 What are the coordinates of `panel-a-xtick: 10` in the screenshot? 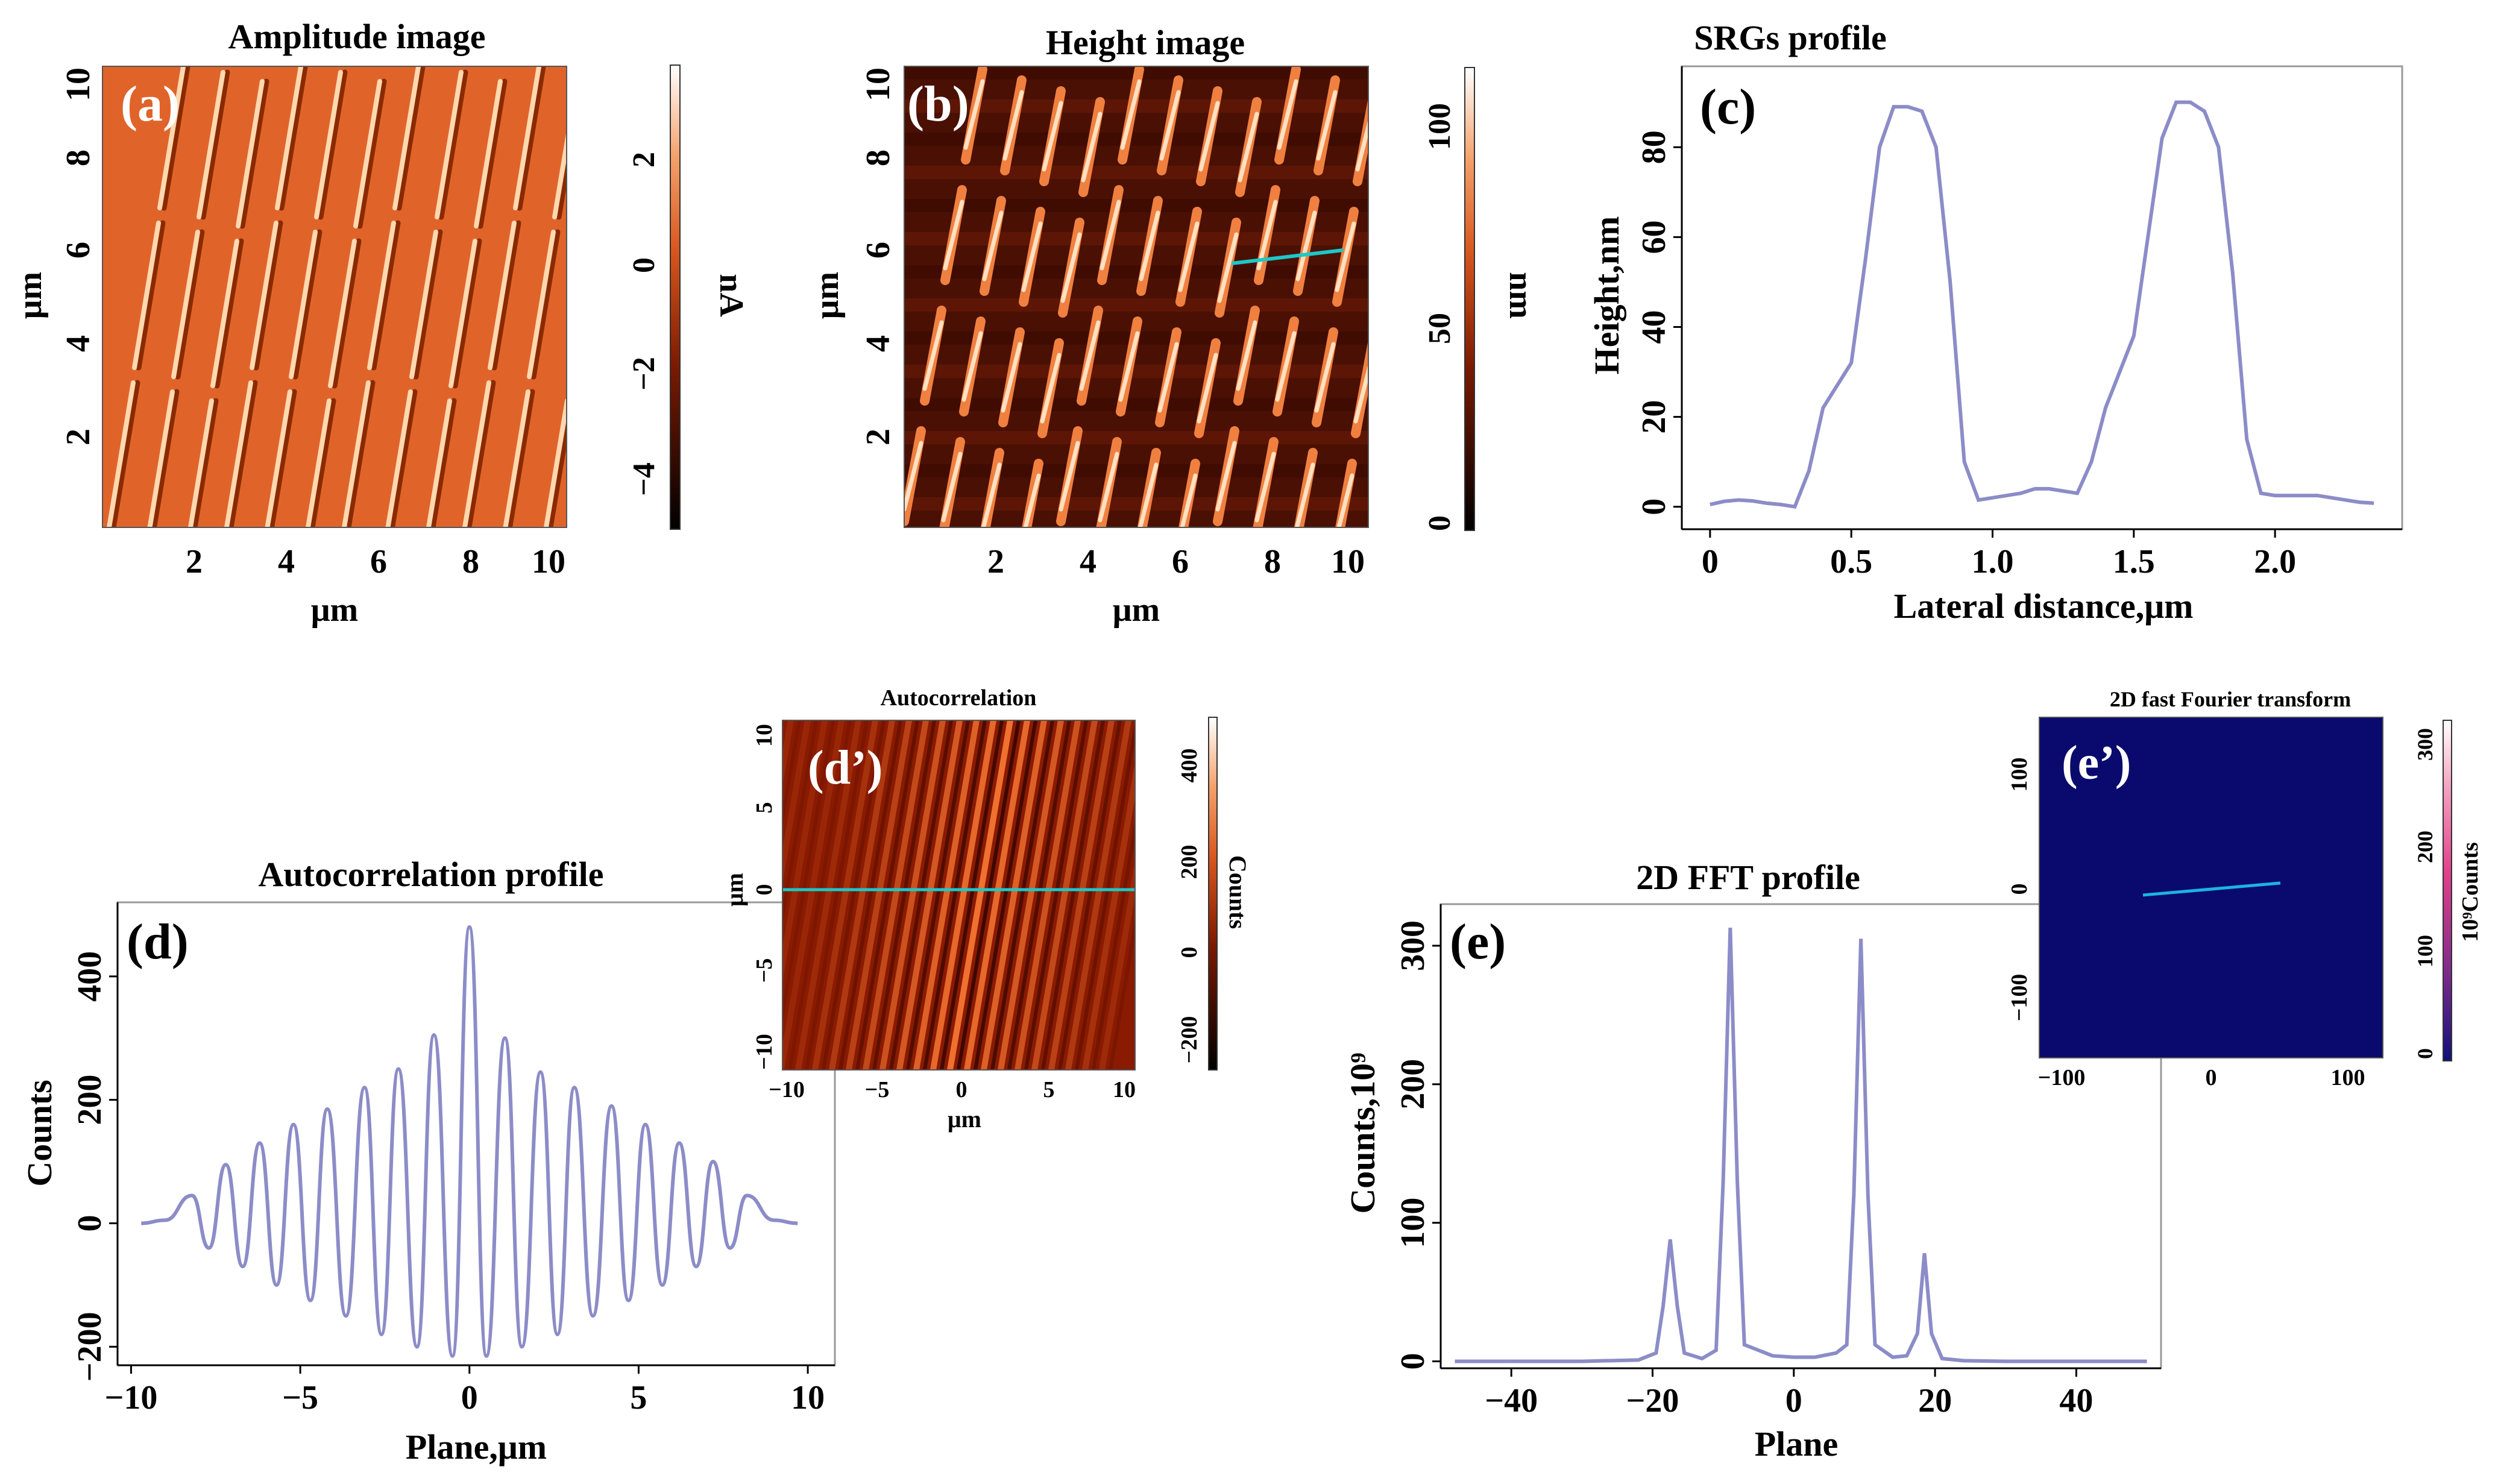 It's located at (548, 561).